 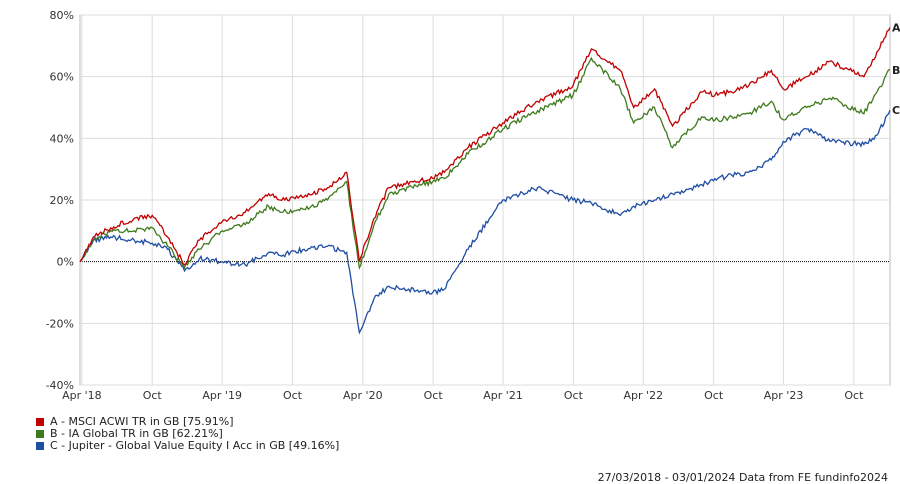 What do you see at coordinates (82, 395) in the screenshot?
I see `x-tick-label: Apr '18` at bounding box center [82, 395].